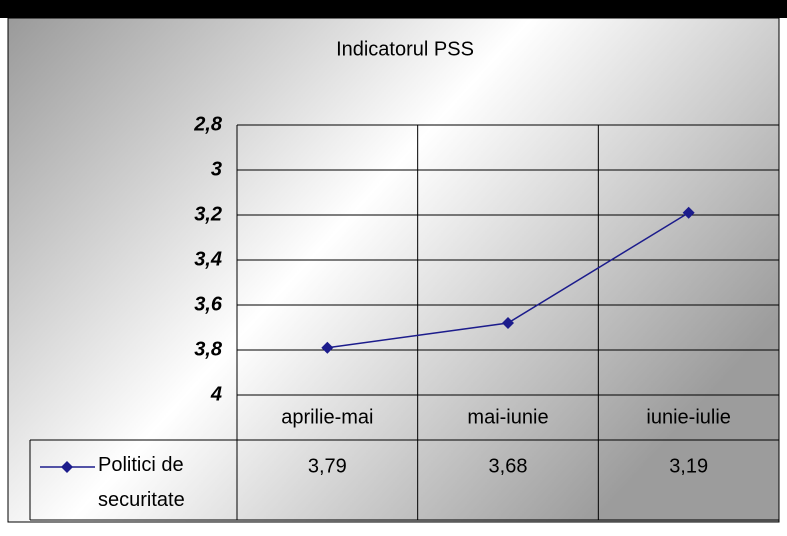 The height and width of the screenshot is (536, 787). Describe the element at coordinates (508, 466) in the screenshot. I see `value-label: 3,68` at that location.